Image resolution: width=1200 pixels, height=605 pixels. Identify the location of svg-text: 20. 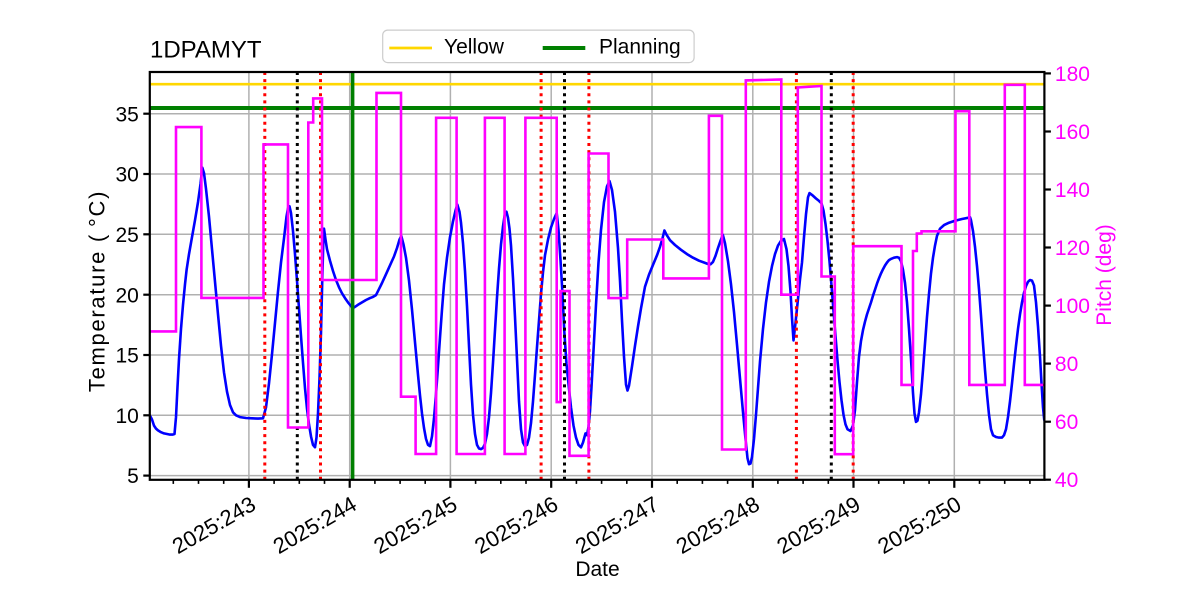
(126, 295).